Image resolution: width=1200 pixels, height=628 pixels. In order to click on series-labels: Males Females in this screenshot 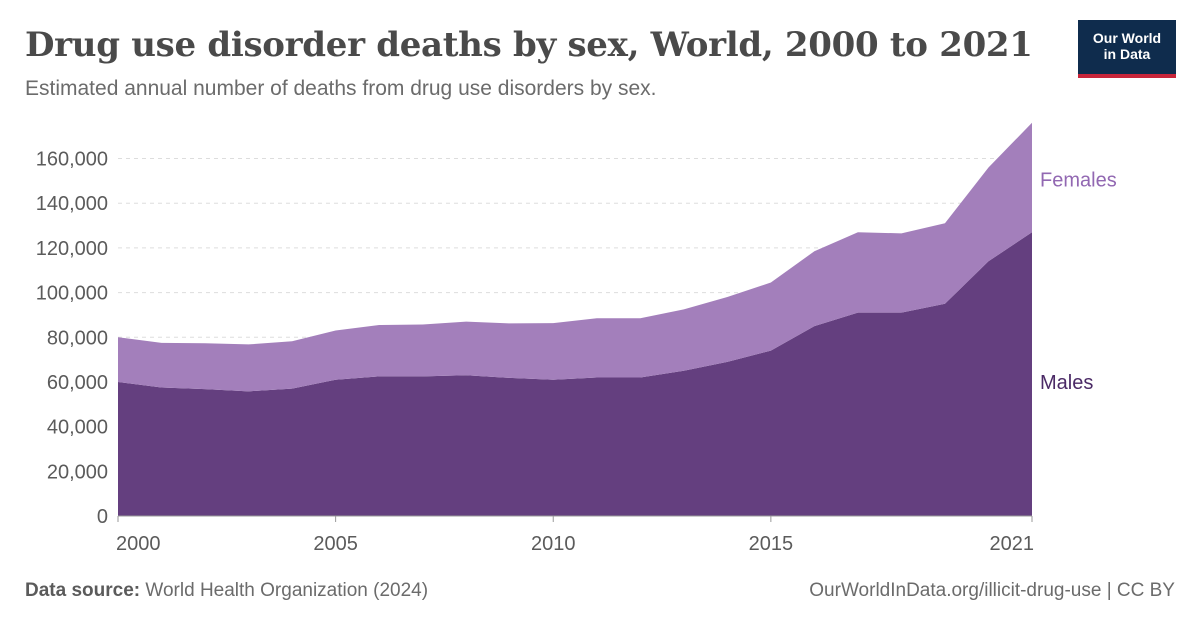, I will do `click(1078, 282)`.